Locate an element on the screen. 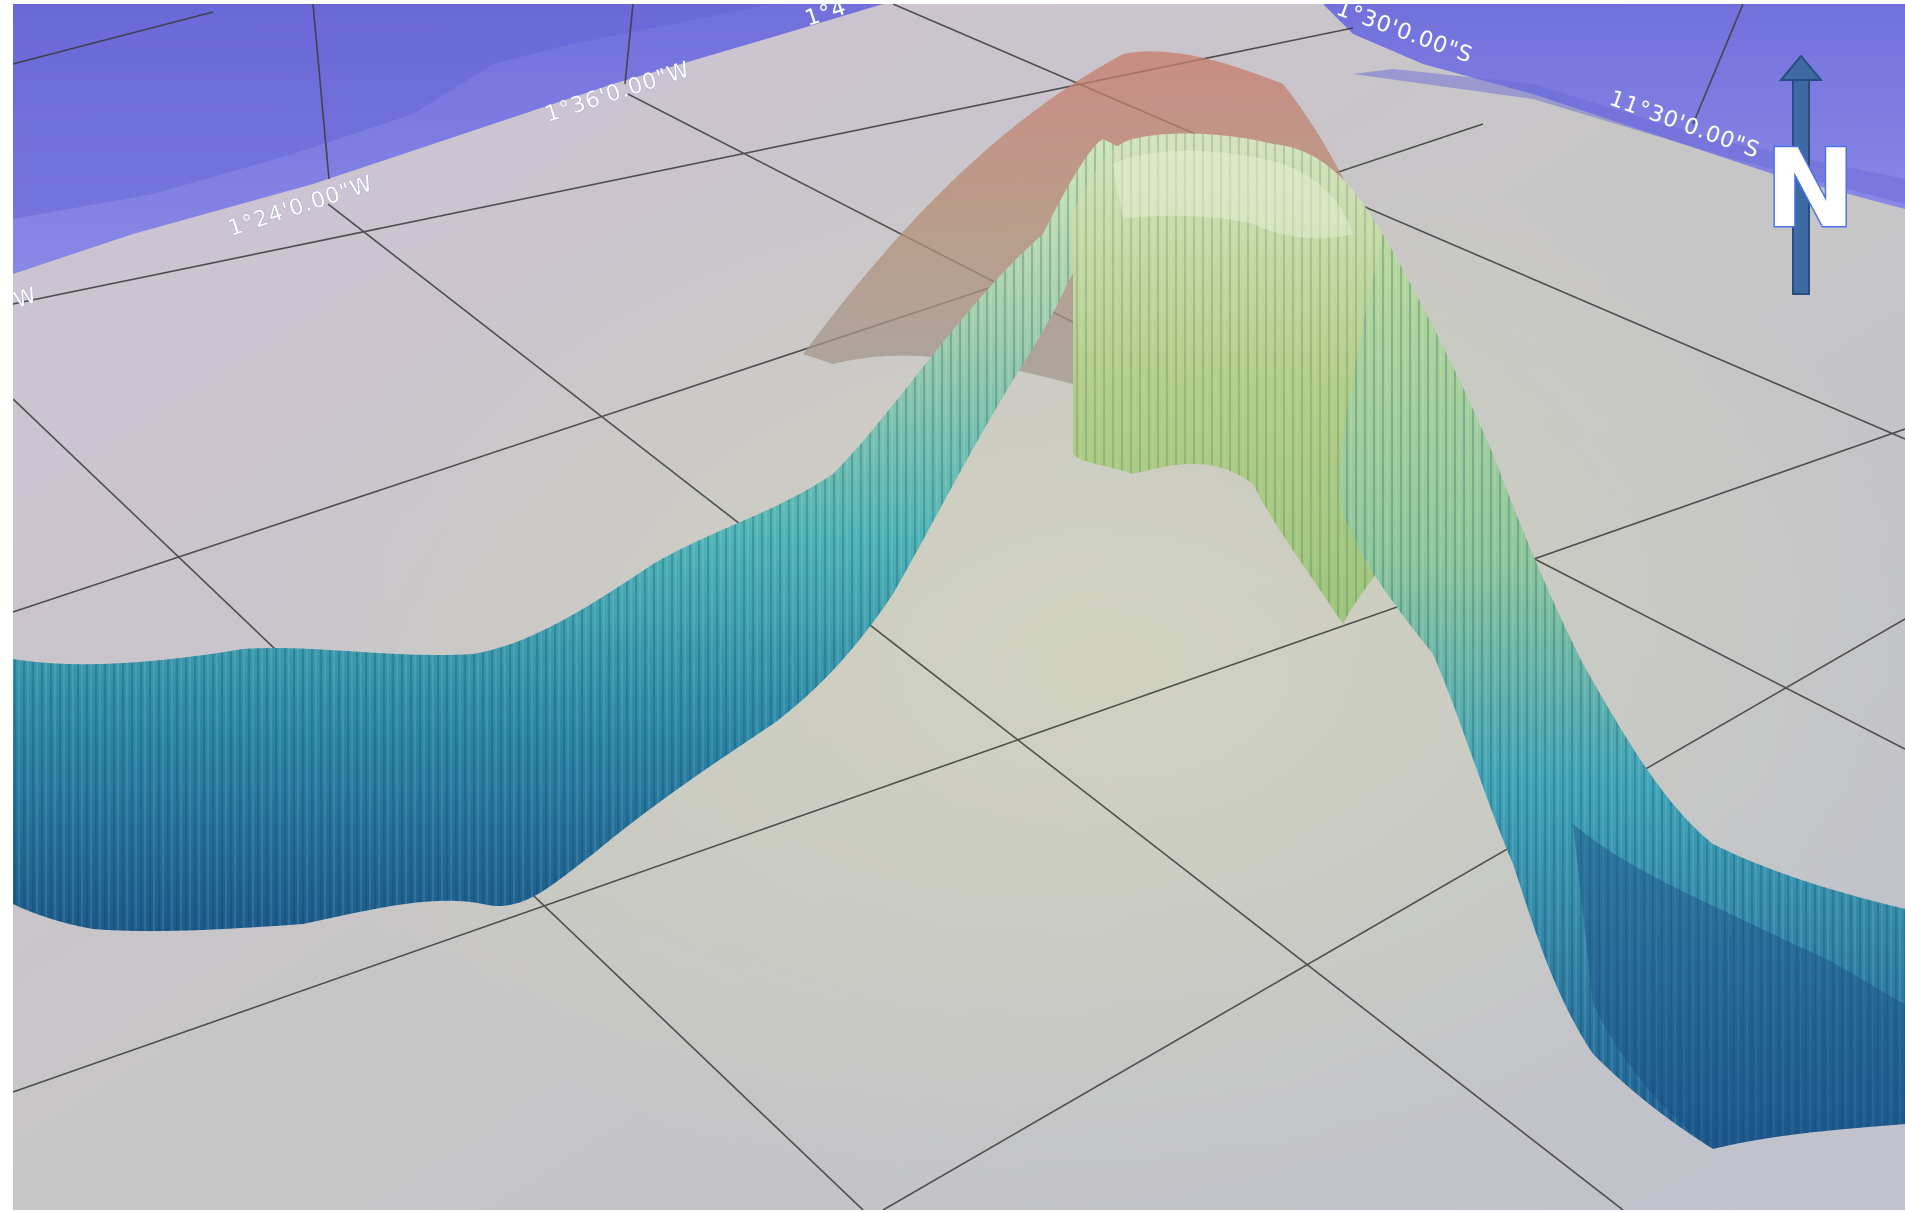 Image resolution: width=1905 pixels, height=1212 pixels. sea-plane-left is located at coordinates (448, 139).